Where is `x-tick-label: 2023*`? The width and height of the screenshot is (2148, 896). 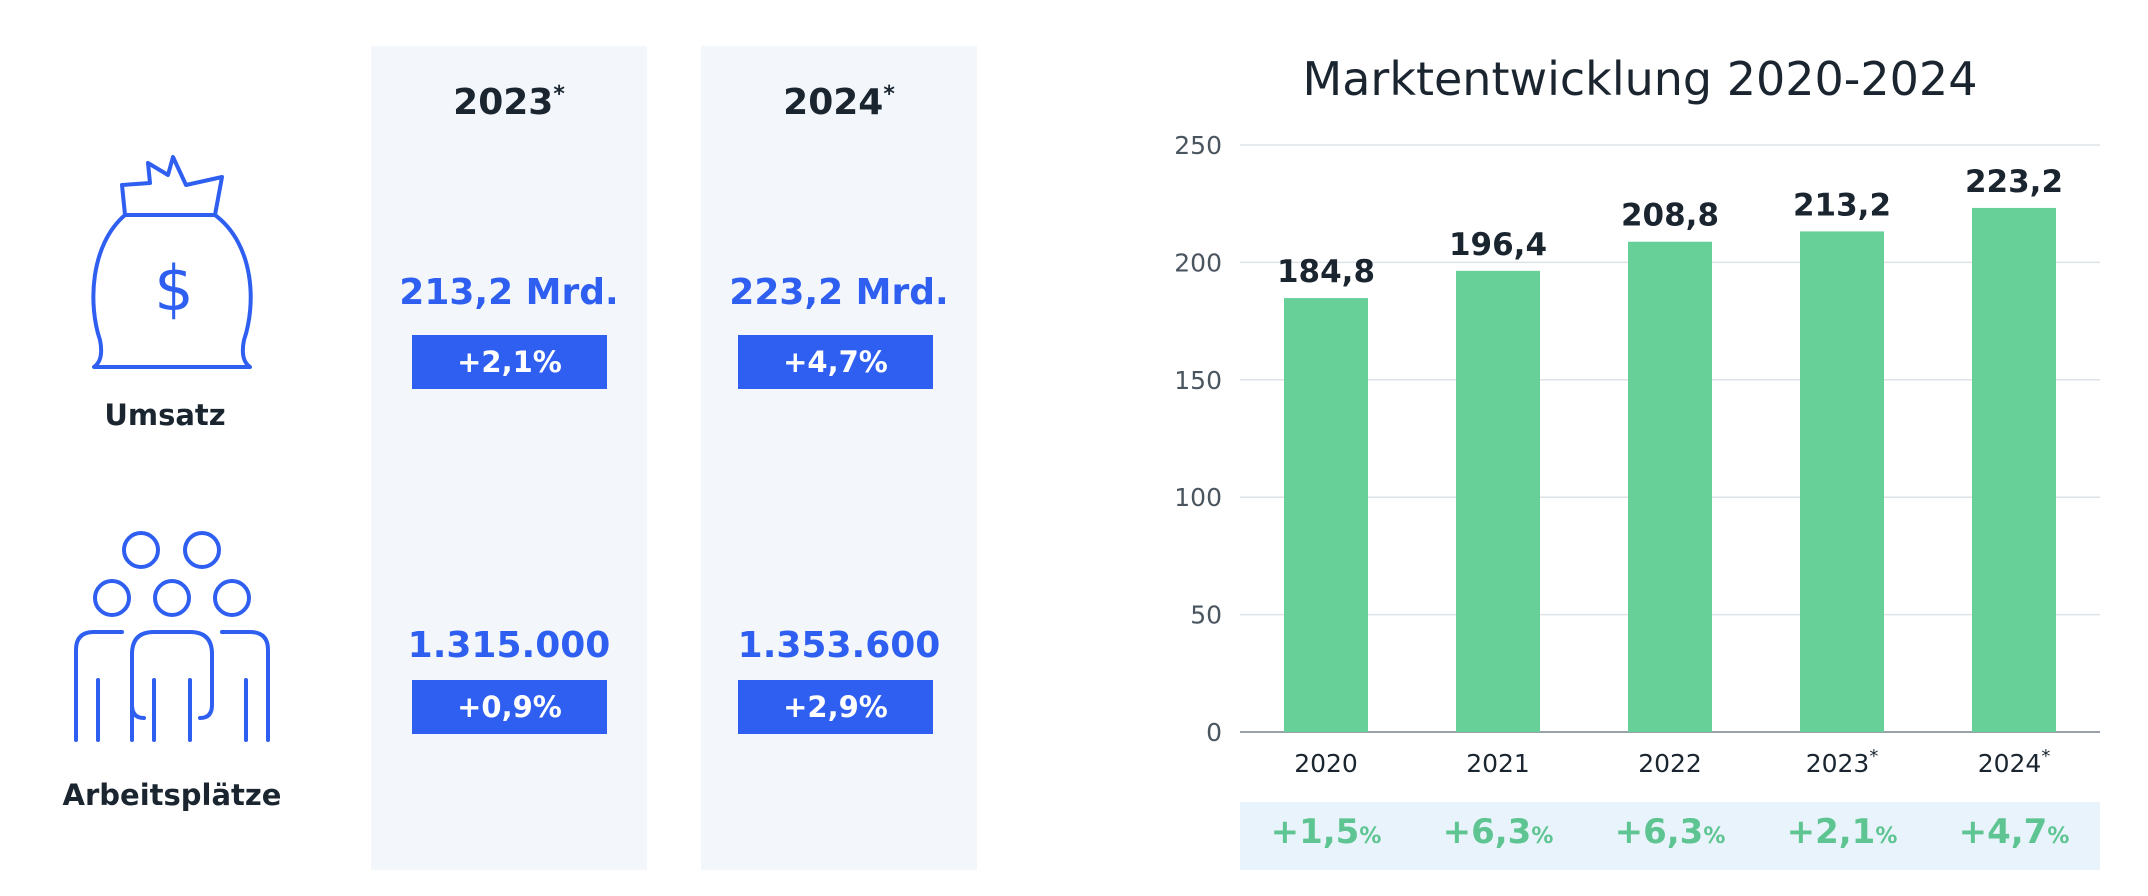 x-tick-label: 2023* is located at coordinates (1842, 762).